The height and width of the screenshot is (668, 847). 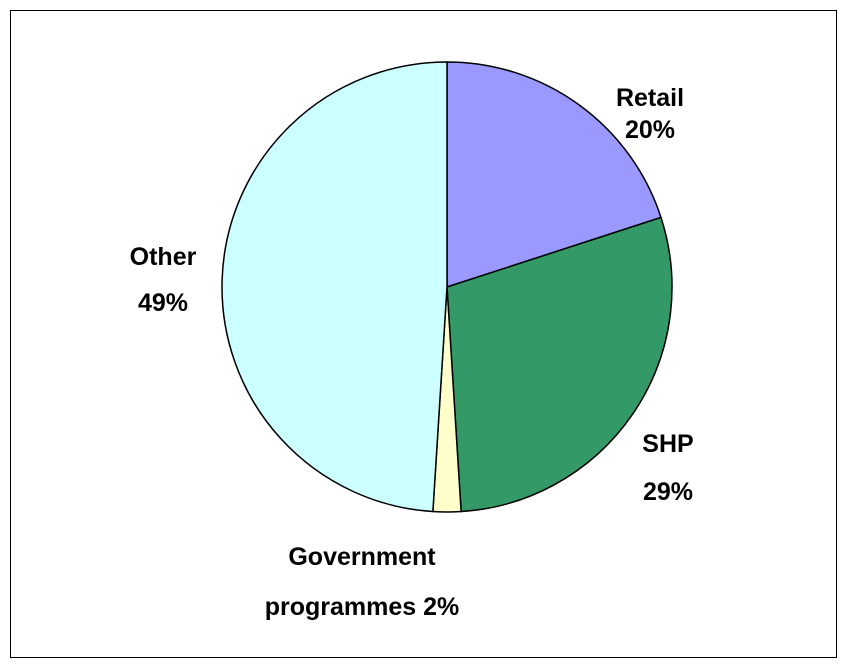 What do you see at coordinates (650, 114) in the screenshot?
I see `slice-label: Retail 20%` at bounding box center [650, 114].